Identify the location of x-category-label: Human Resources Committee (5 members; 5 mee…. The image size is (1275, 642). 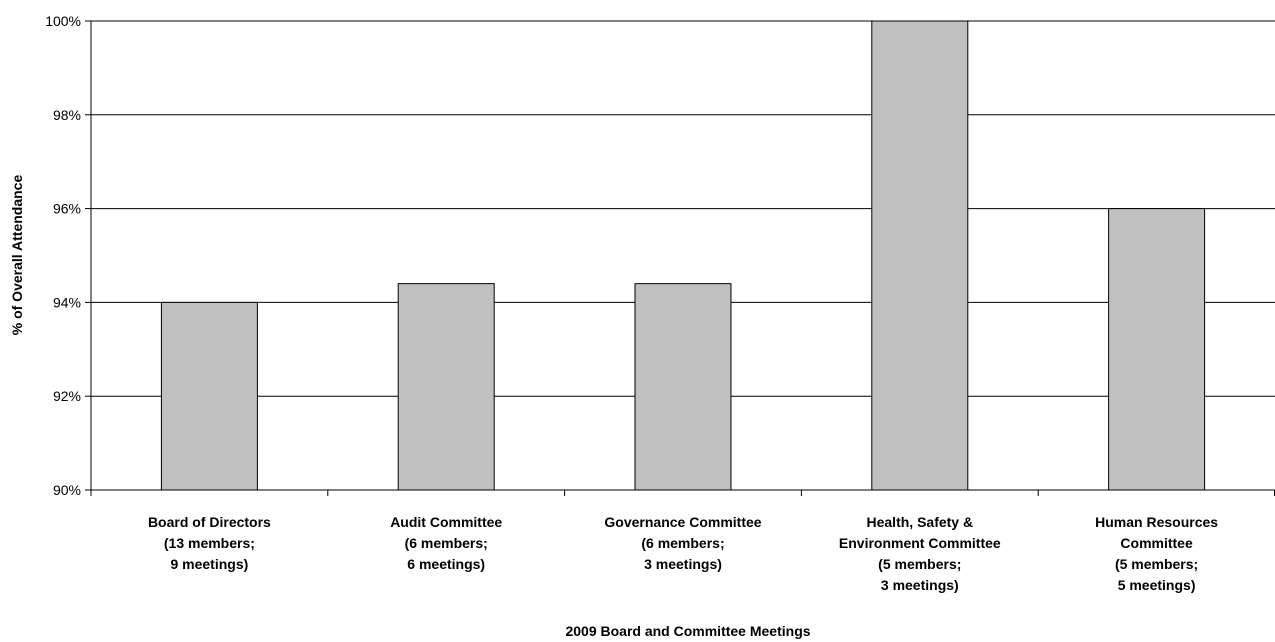
(1156, 553).